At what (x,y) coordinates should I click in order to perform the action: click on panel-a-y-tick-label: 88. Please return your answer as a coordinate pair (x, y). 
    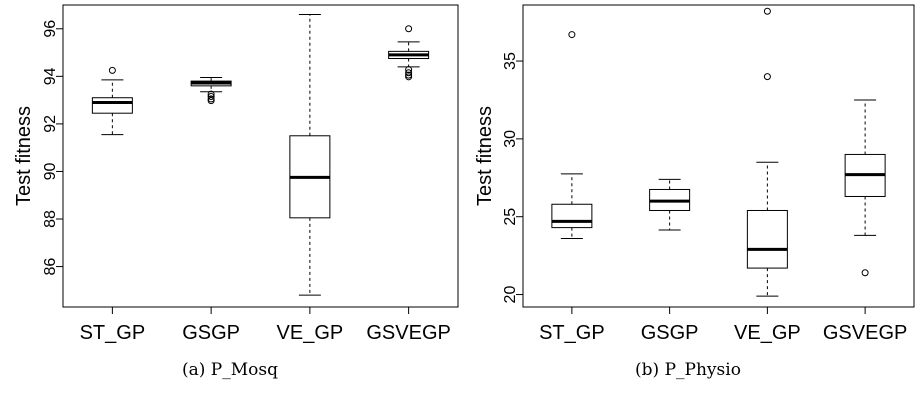
    Looking at the image, I should click on (50, 219).